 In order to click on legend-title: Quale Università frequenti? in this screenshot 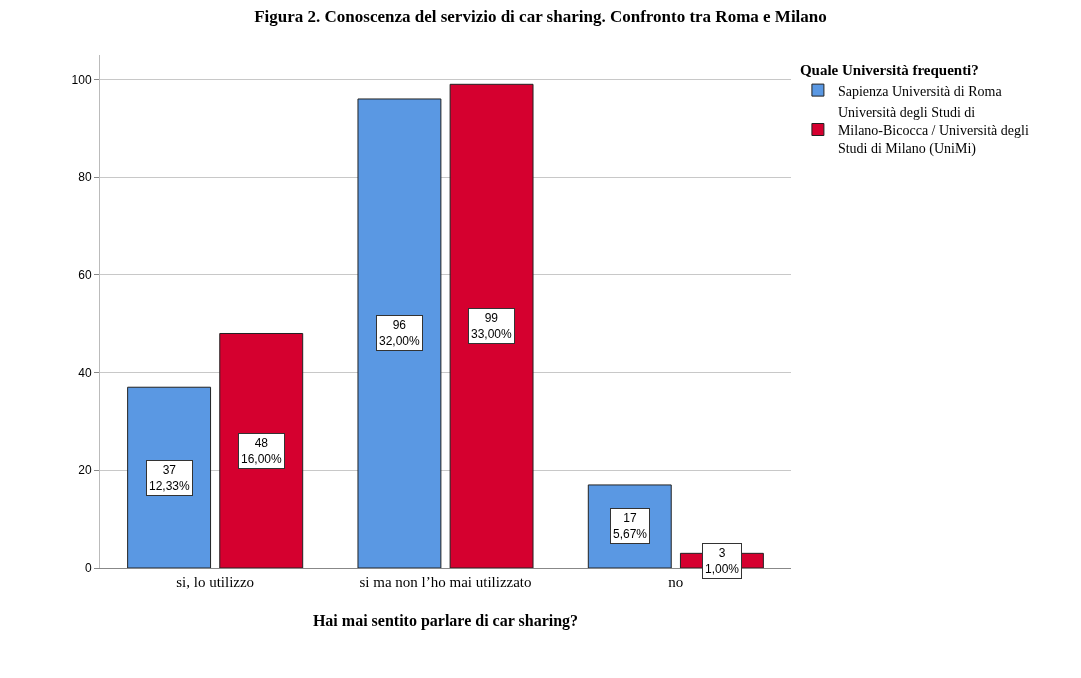, I will do `click(889, 69)`.